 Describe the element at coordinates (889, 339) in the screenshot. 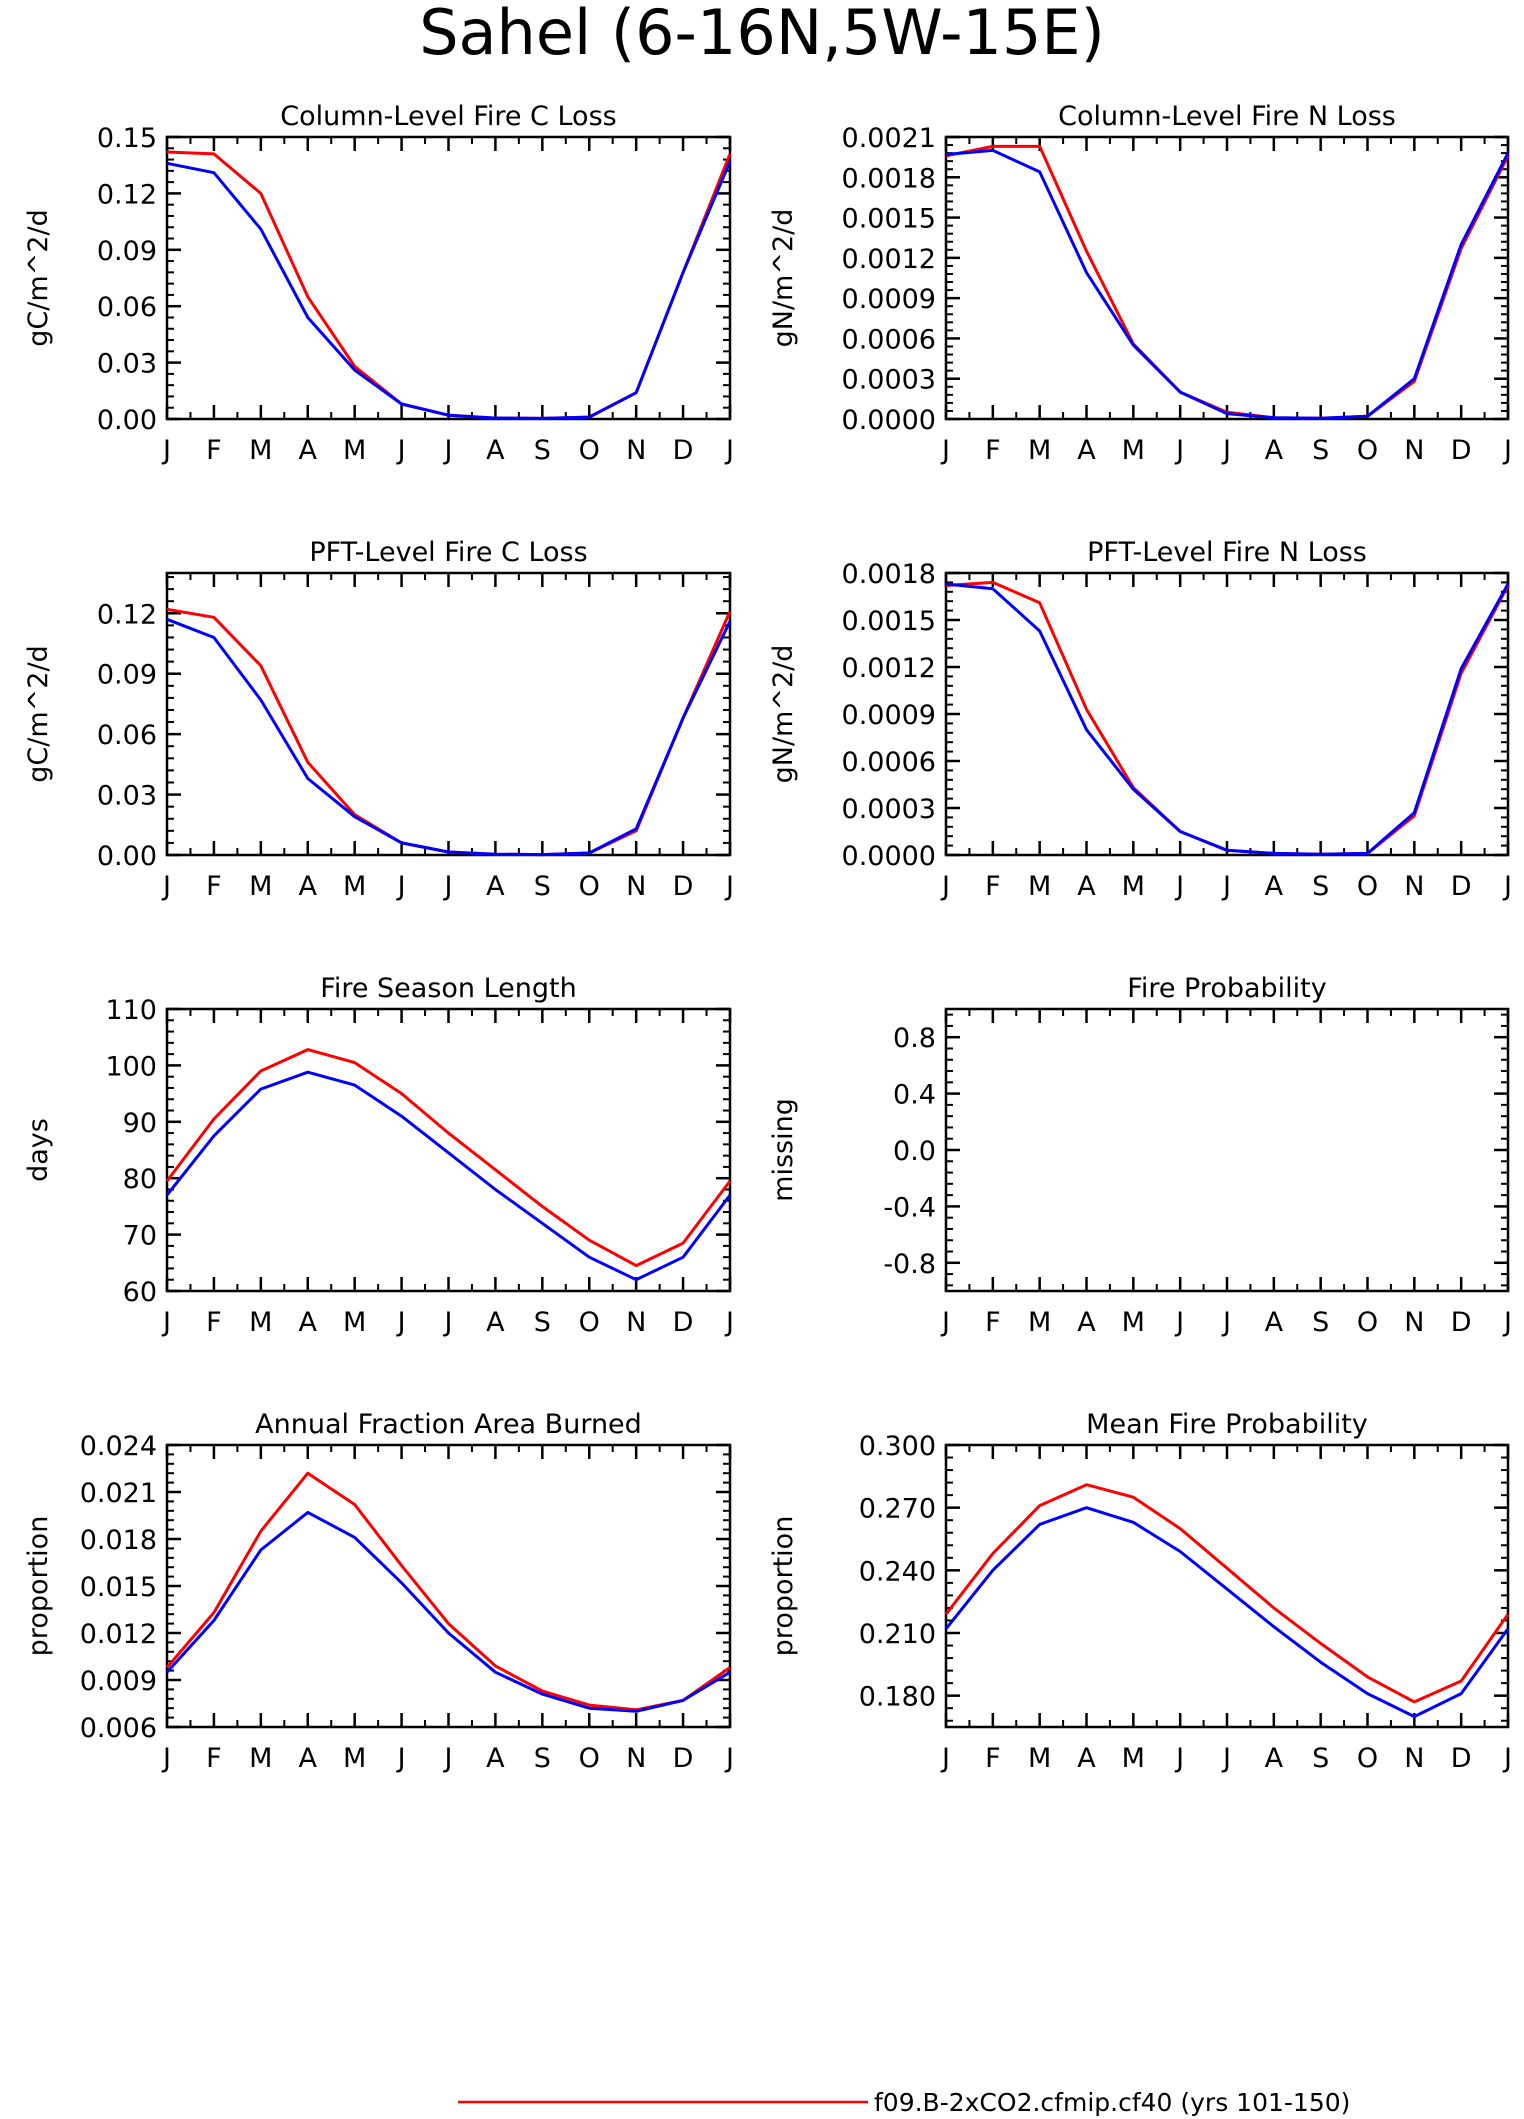

I see `y-tick-label: 0.0006` at that location.